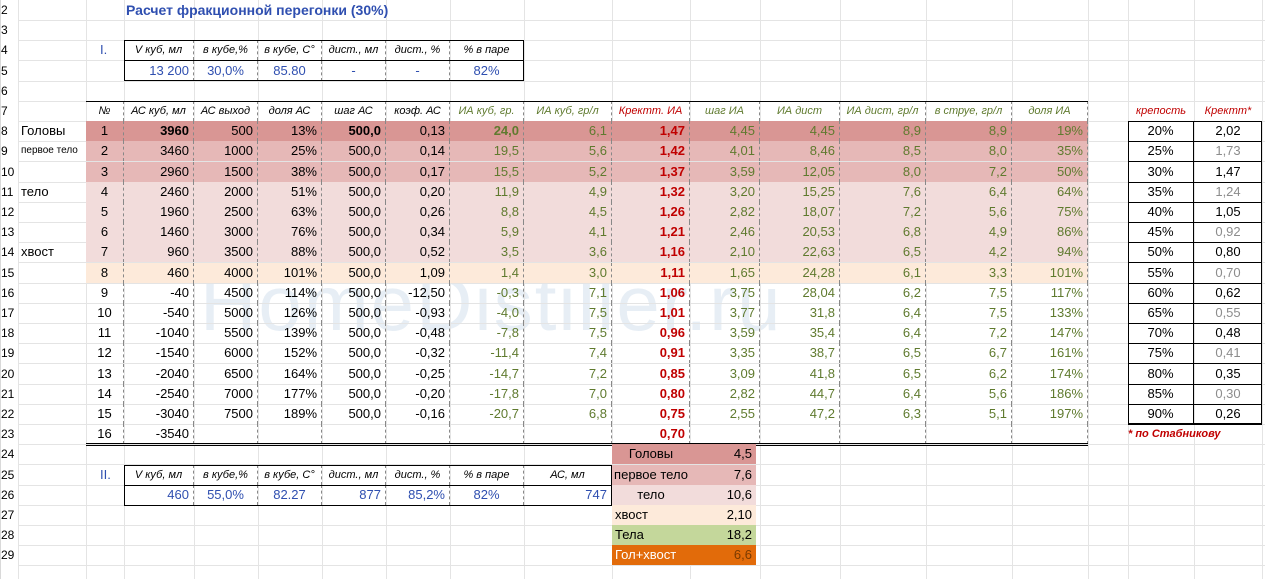 The width and height of the screenshot is (1265, 579). Describe the element at coordinates (4, 151) in the screenshot. I see `row-number: 9` at that location.